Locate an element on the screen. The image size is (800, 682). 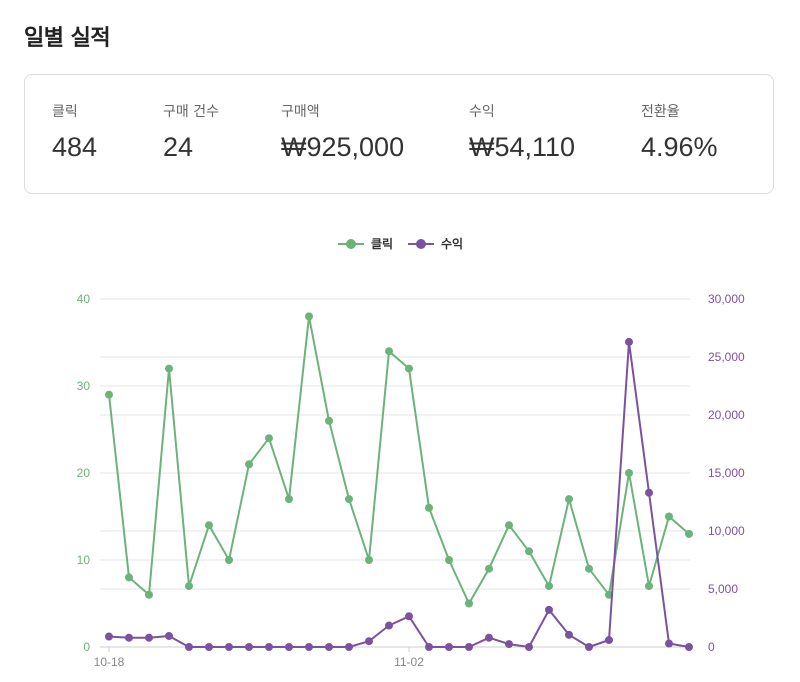
y-left-tick-label: 20 is located at coordinates (84, 473).